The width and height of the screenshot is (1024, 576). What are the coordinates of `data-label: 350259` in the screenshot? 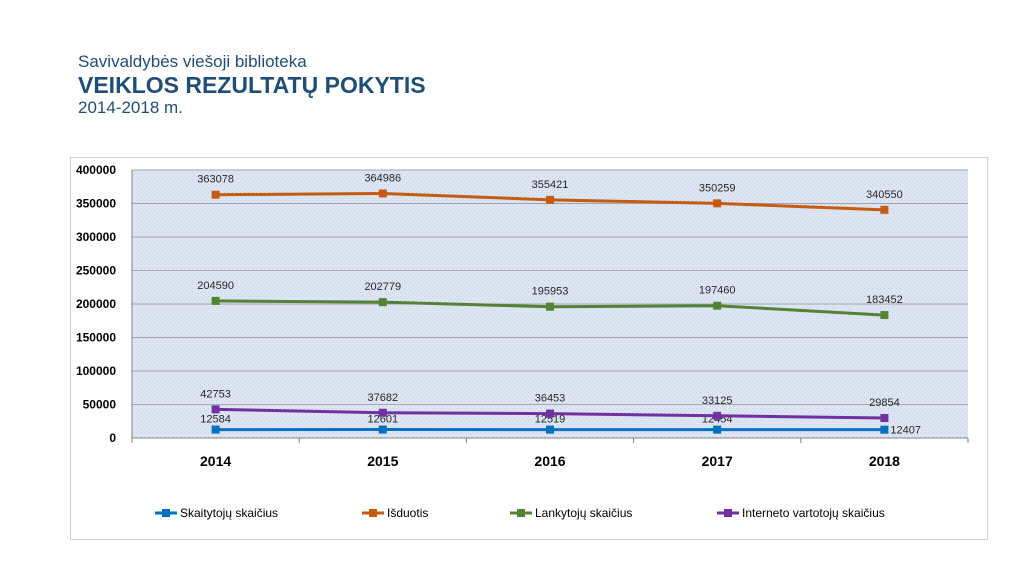 It's located at (717, 188).